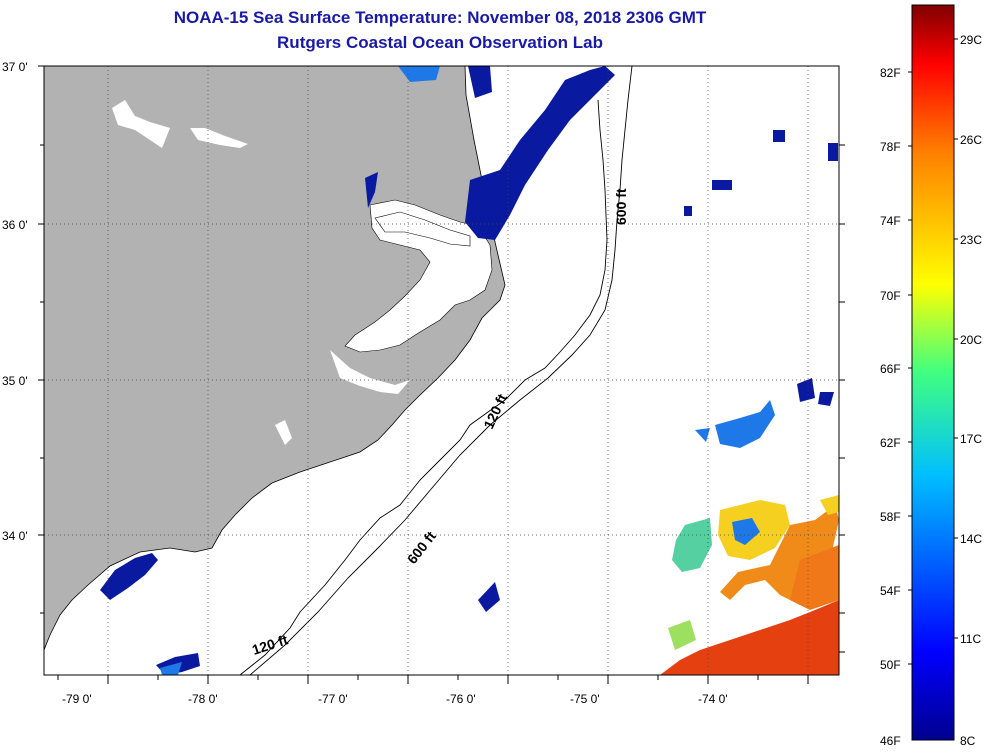 The width and height of the screenshot is (984, 754). What do you see at coordinates (890, 741) in the screenshot?
I see `colorbar-f-46: 46F` at bounding box center [890, 741].